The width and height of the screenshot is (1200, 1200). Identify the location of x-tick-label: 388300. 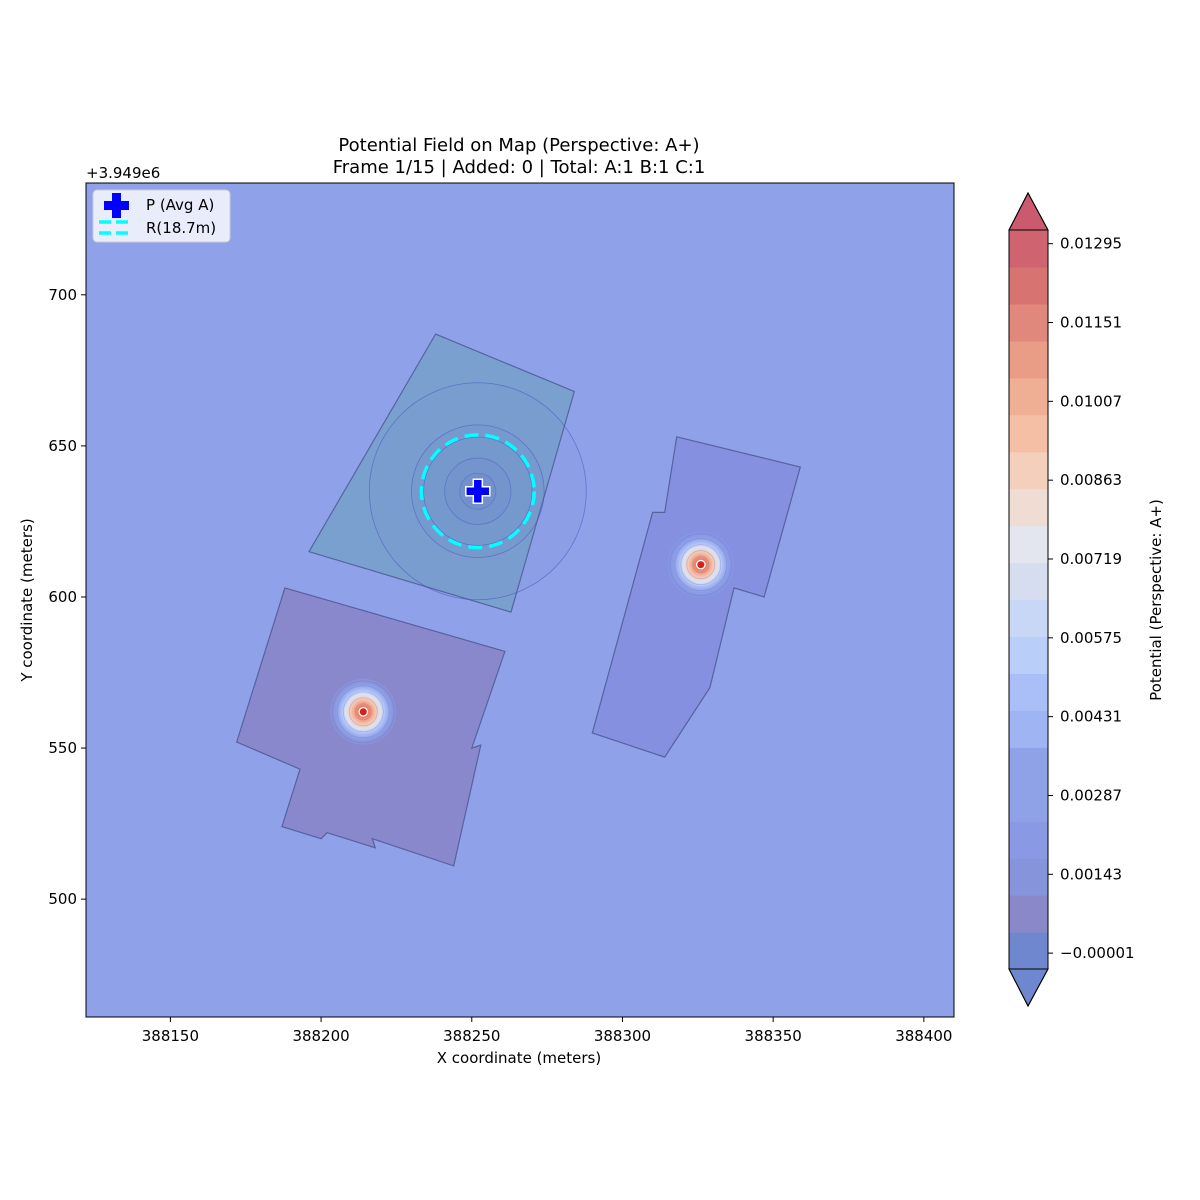
(622, 1036).